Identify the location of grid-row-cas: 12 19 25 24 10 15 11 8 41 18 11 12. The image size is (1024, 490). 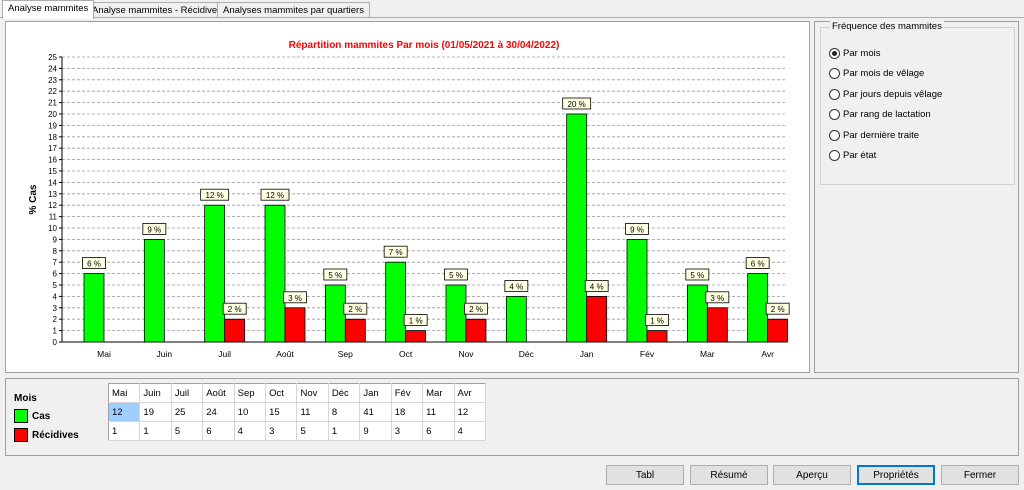
(297, 412).